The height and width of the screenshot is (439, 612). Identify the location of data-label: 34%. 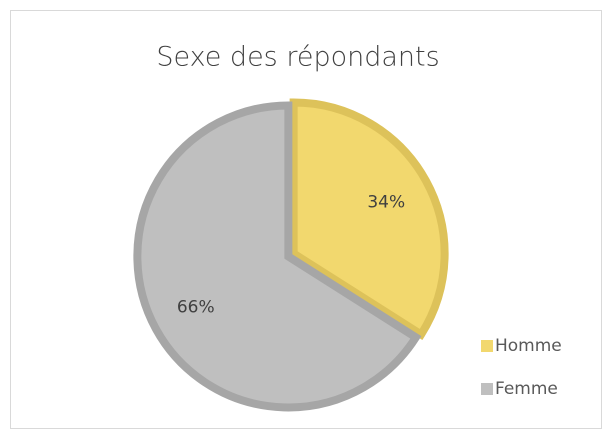
(386, 203).